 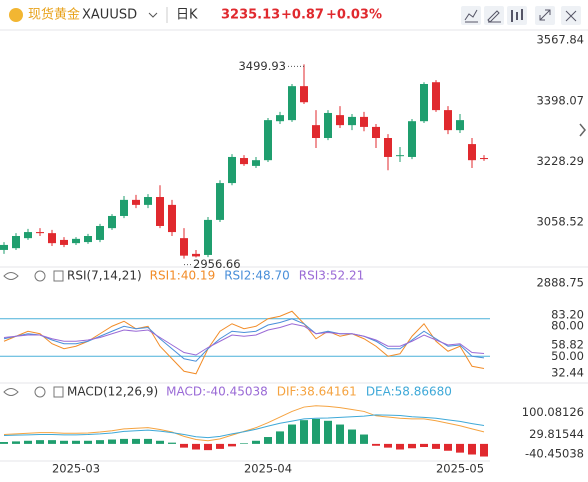 I want to click on asset-name: 现货黄金, so click(x=54, y=15).